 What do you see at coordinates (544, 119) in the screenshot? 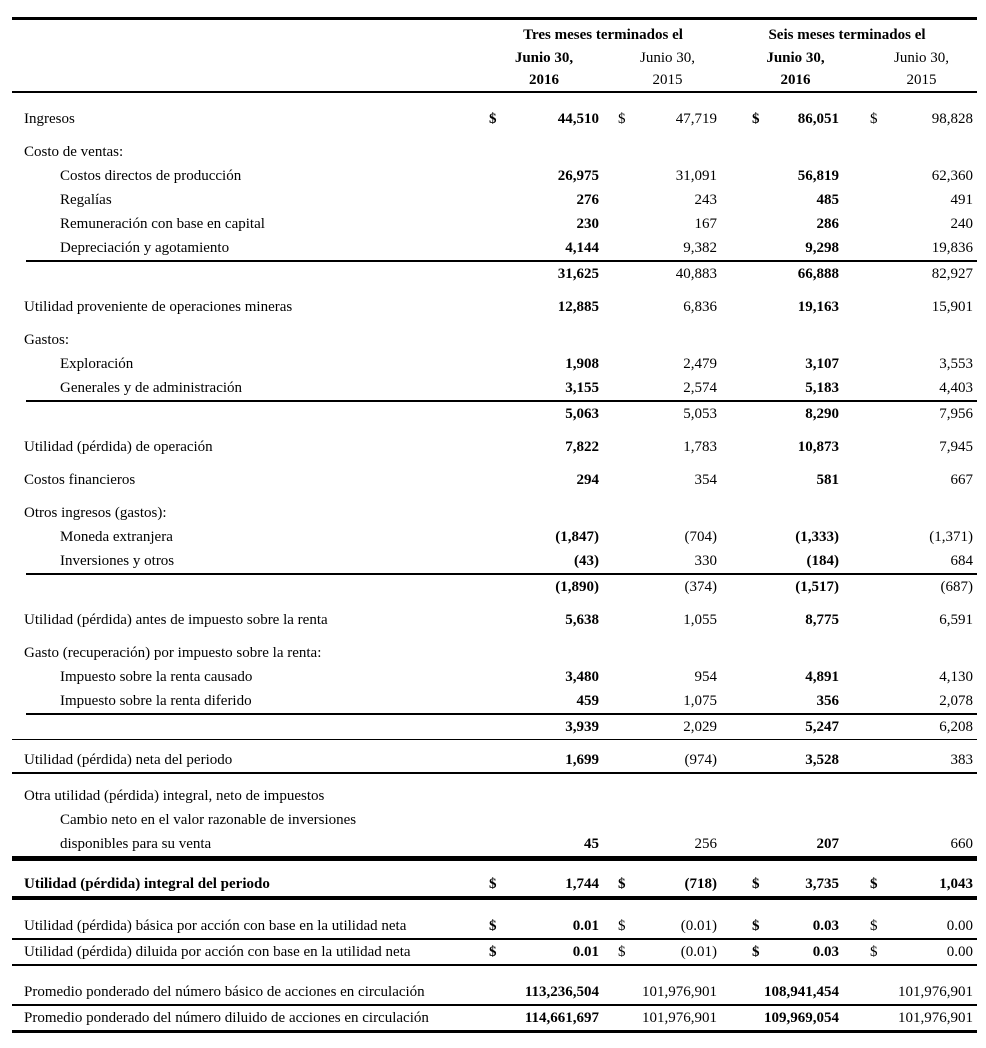
I see `amount-cell: $44,510` at bounding box center [544, 119].